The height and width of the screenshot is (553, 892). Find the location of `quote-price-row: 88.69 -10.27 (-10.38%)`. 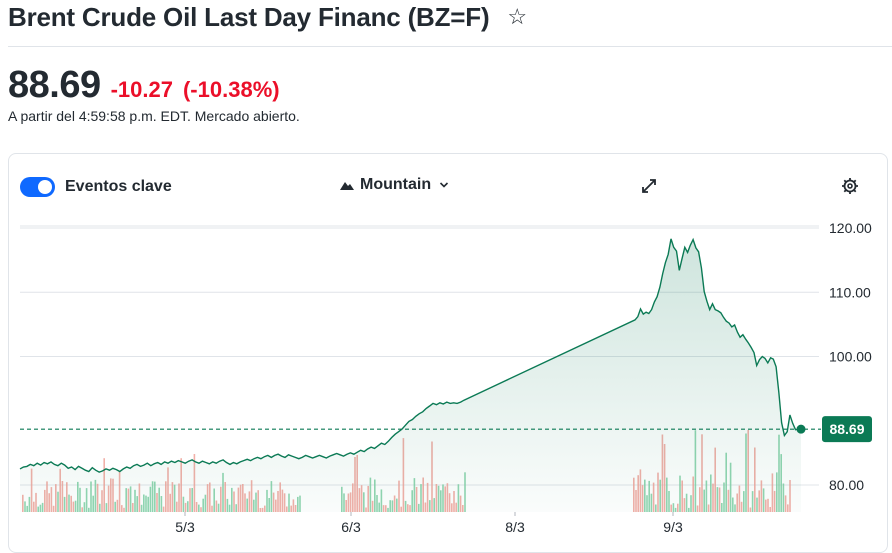

quote-price-row: 88.69 -10.27 (-10.38%) is located at coordinates (144, 85).